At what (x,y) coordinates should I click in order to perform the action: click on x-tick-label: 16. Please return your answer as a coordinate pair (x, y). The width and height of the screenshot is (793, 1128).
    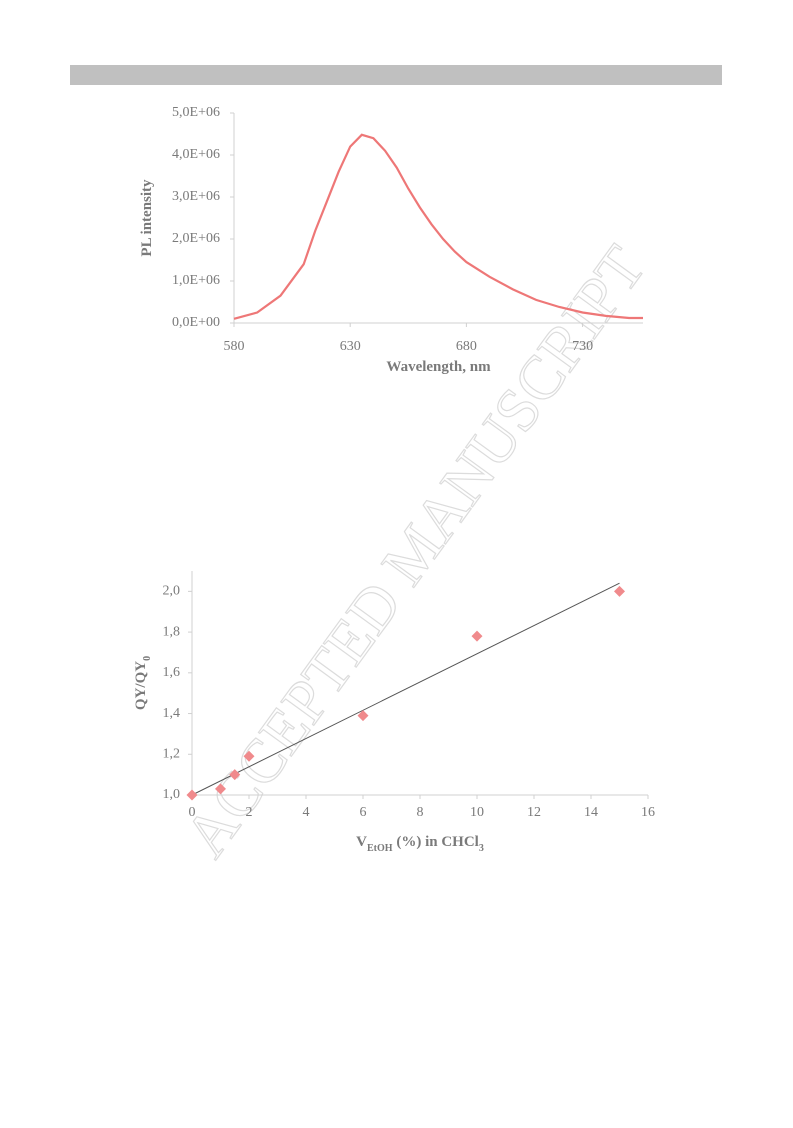
    Looking at the image, I should click on (648, 812).